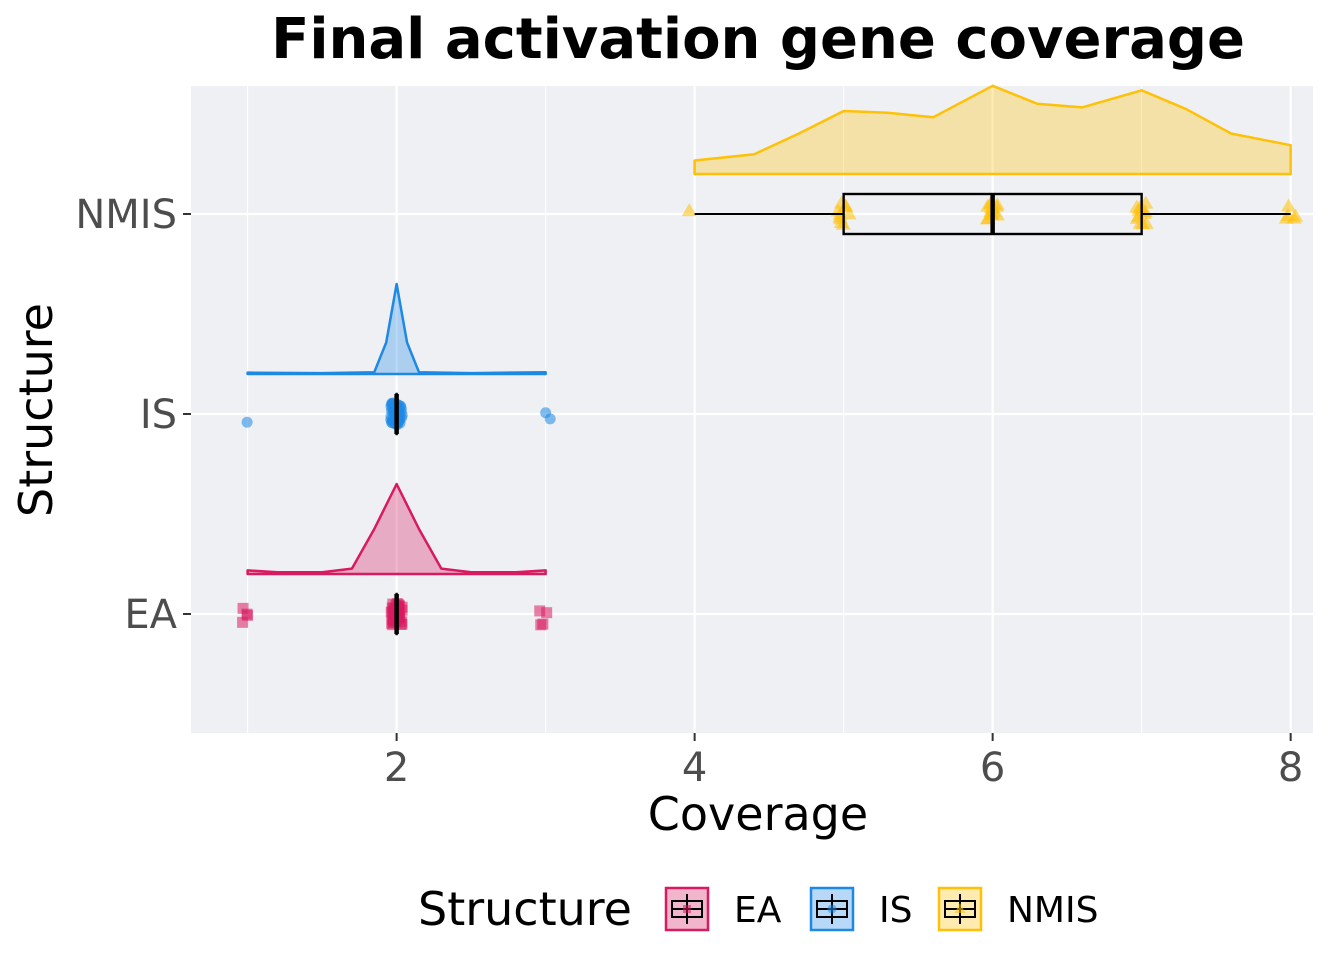  What do you see at coordinates (992, 768) in the screenshot?
I see `x-tick-label: 6` at bounding box center [992, 768].